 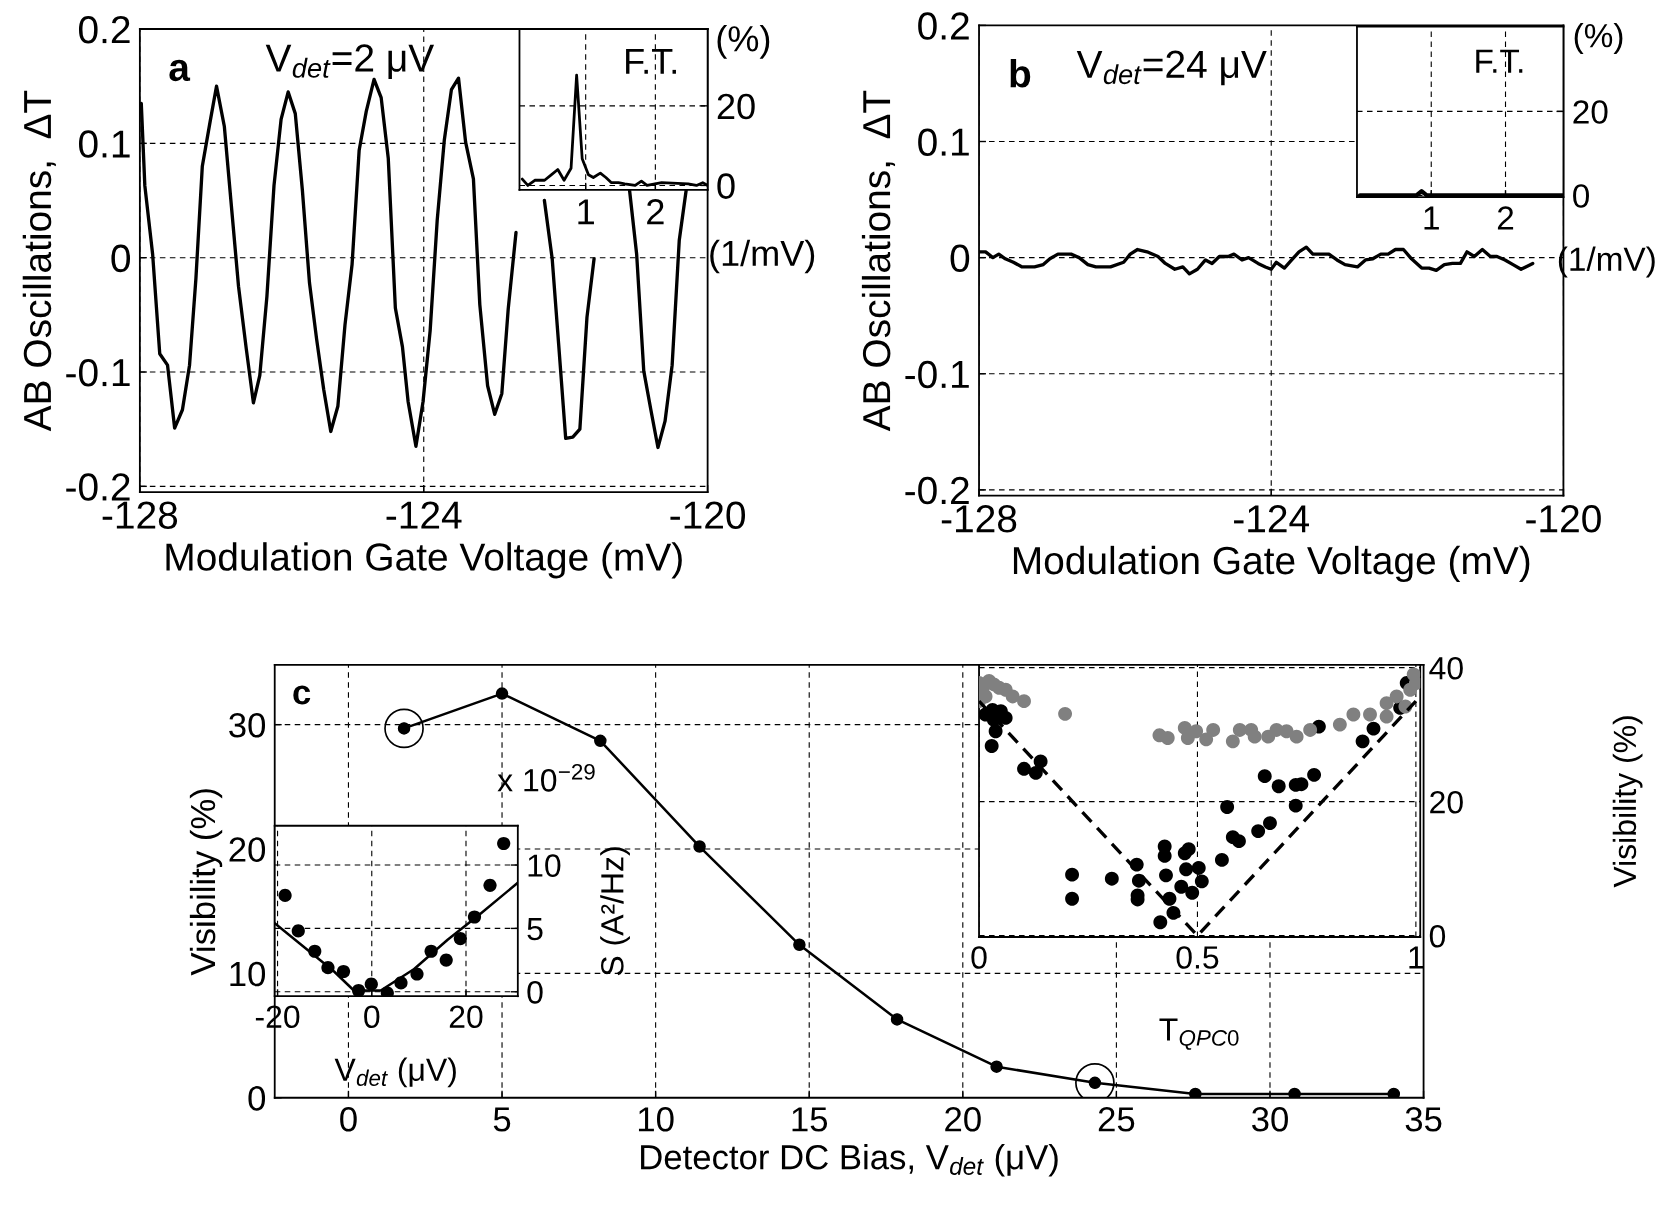 I want to click on x-tick-label: 35, so click(x=1423, y=1119).